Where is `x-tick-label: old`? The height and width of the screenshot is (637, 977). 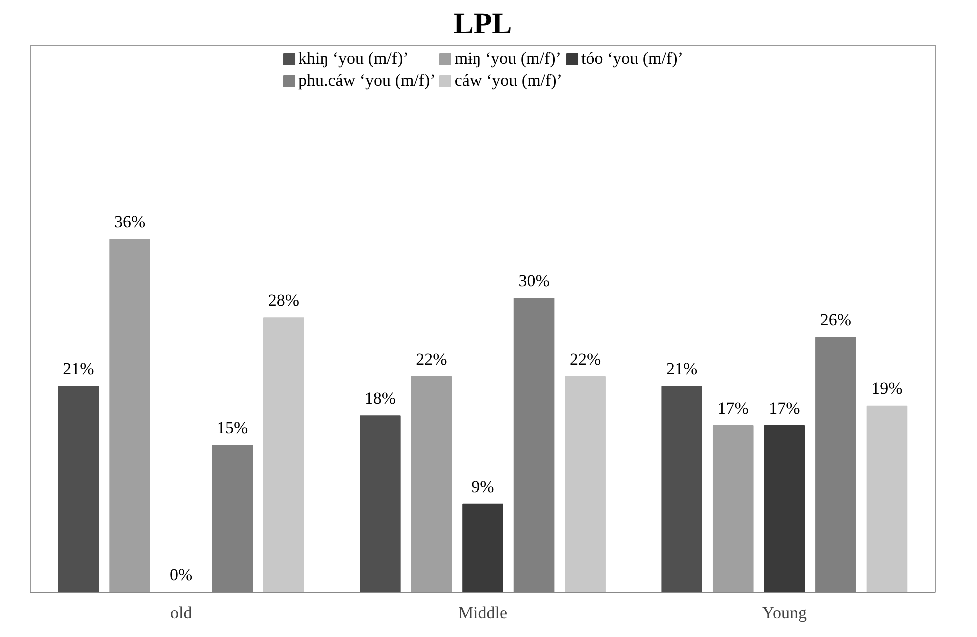
x-tick-label: old is located at coordinates (181, 613).